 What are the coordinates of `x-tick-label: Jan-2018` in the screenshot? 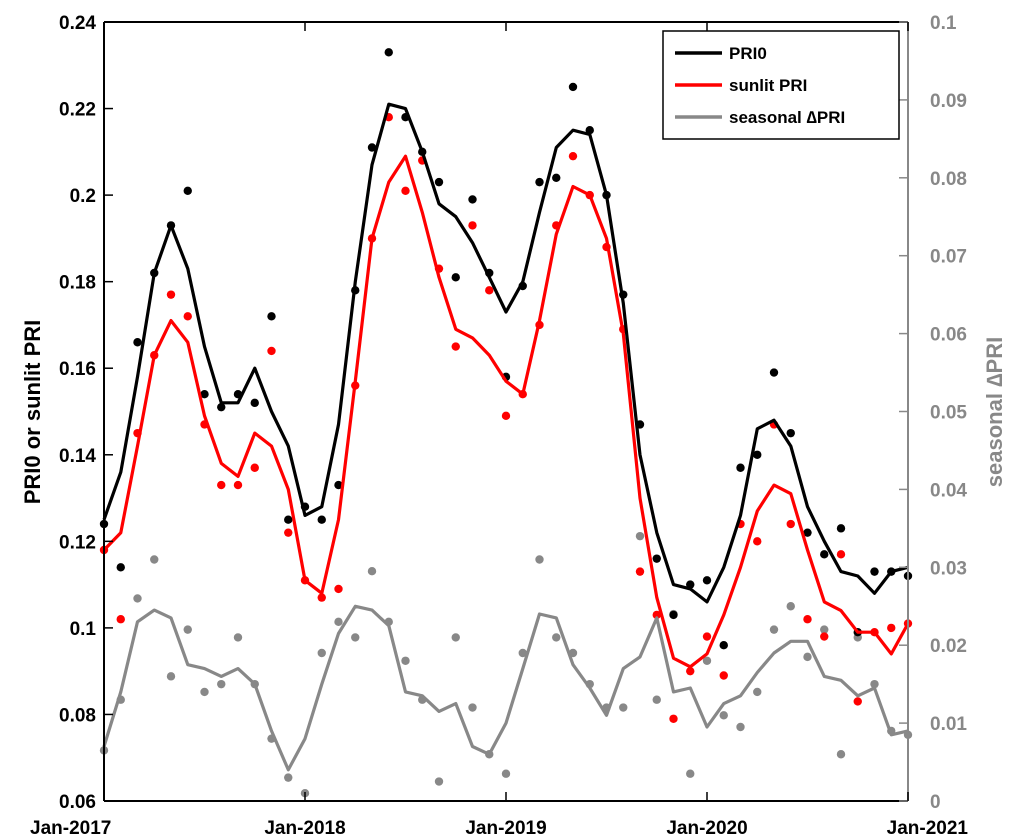 It's located at (304, 828).